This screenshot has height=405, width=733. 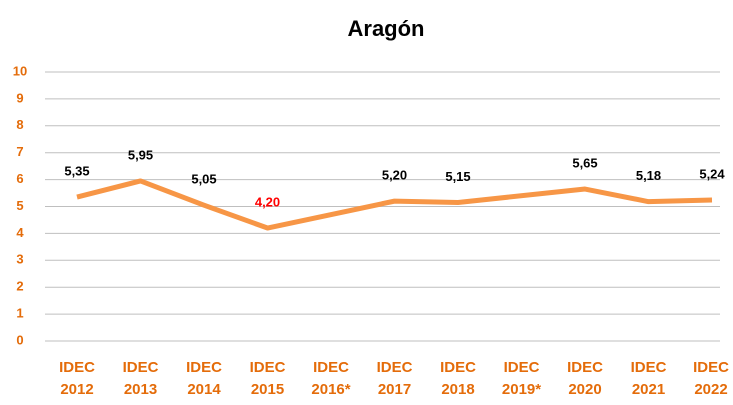 What do you see at coordinates (584, 162) in the screenshot?
I see `data-label: 5,65` at bounding box center [584, 162].